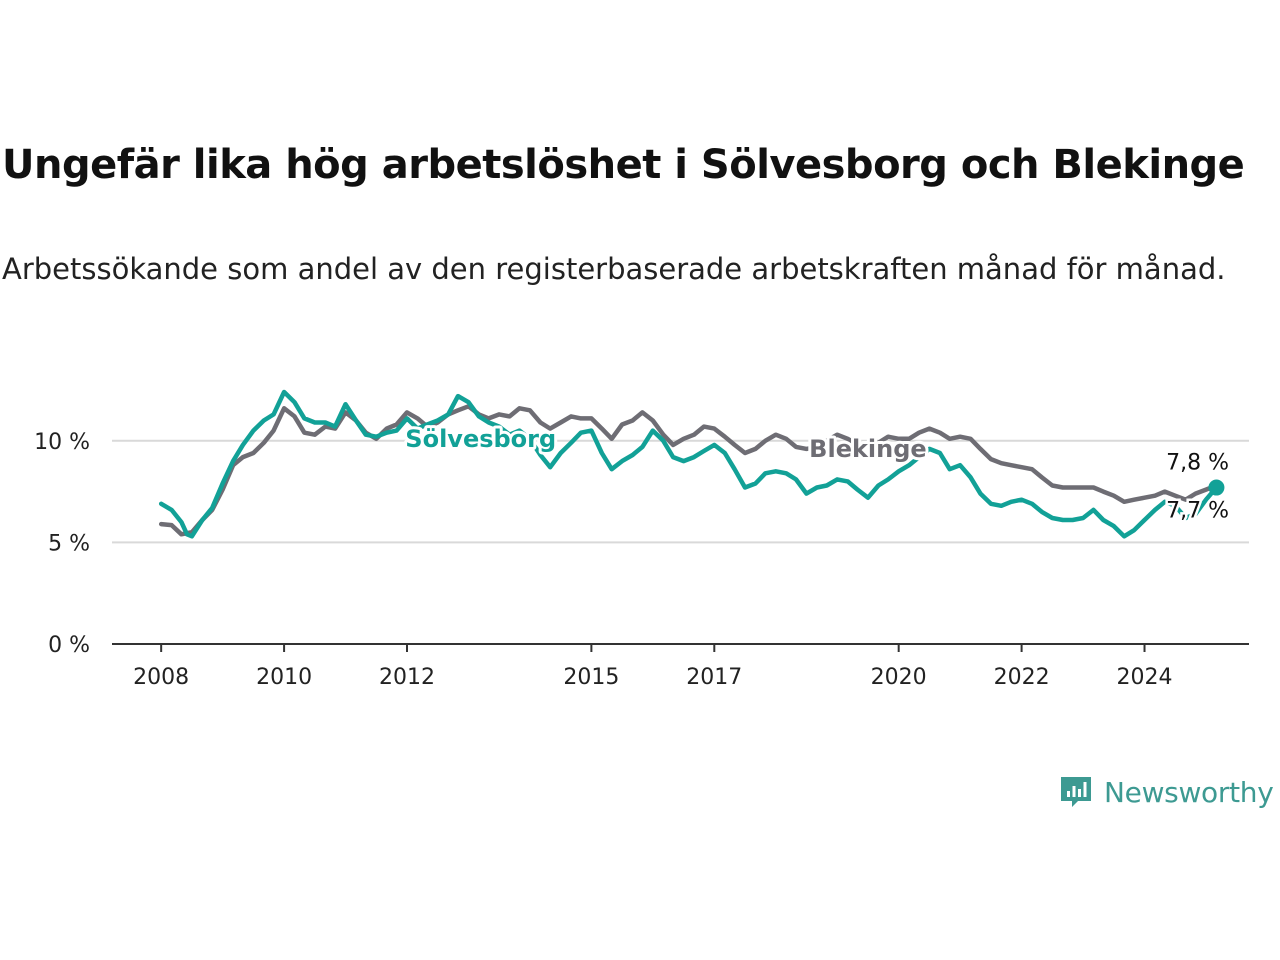 Image resolution: width=1280 pixels, height=960 pixels. I want to click on series-label-slvesborg: Sölvesborg, so click(480, 439).